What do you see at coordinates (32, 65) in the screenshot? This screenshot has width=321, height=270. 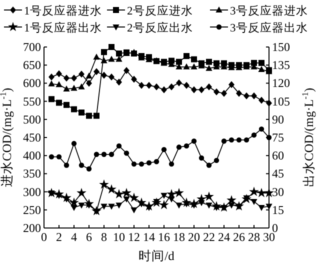 I see `y-tick-label: 650` at bounding box center [32, 65].